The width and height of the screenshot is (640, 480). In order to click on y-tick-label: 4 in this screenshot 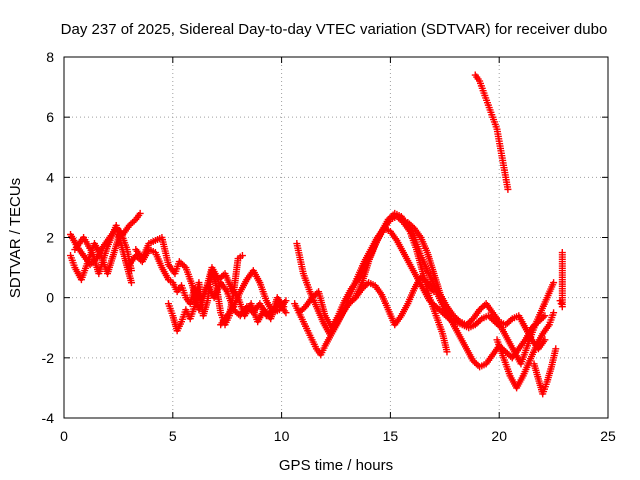, I will do `click(50, 177)`.